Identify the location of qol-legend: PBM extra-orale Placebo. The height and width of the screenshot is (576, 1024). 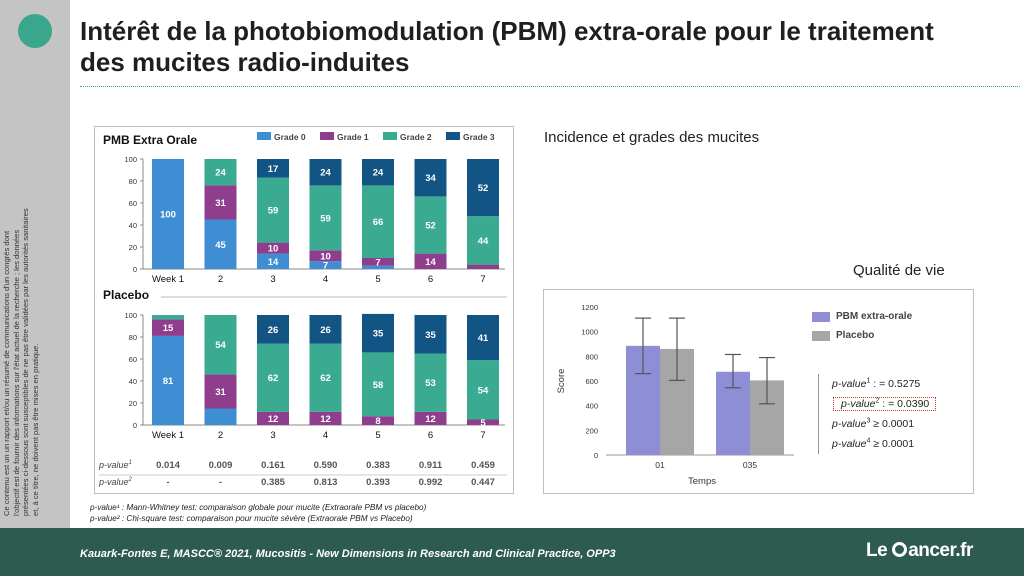
(862, 330).